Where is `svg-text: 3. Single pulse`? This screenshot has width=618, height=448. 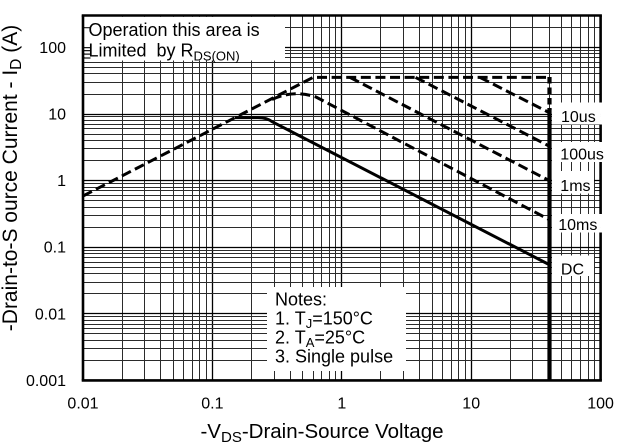 svg-text: 3. Single pulse is located at coordinates (334, 357).